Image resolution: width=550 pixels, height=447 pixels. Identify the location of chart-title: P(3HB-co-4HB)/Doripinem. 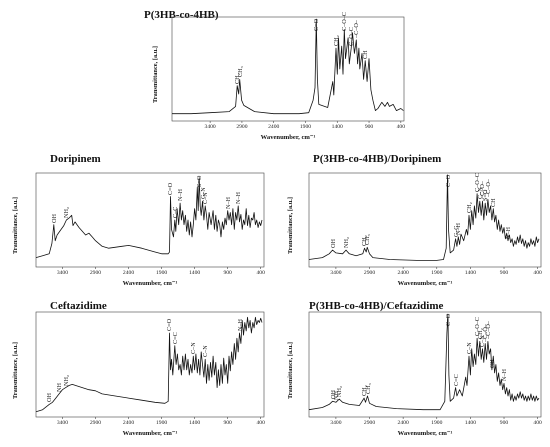
(377, 159).